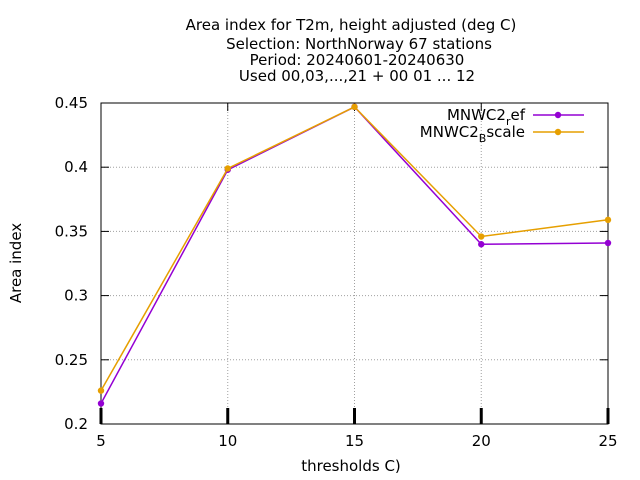  I want to click on y-tick-label: 0.25, so click(71, 360).